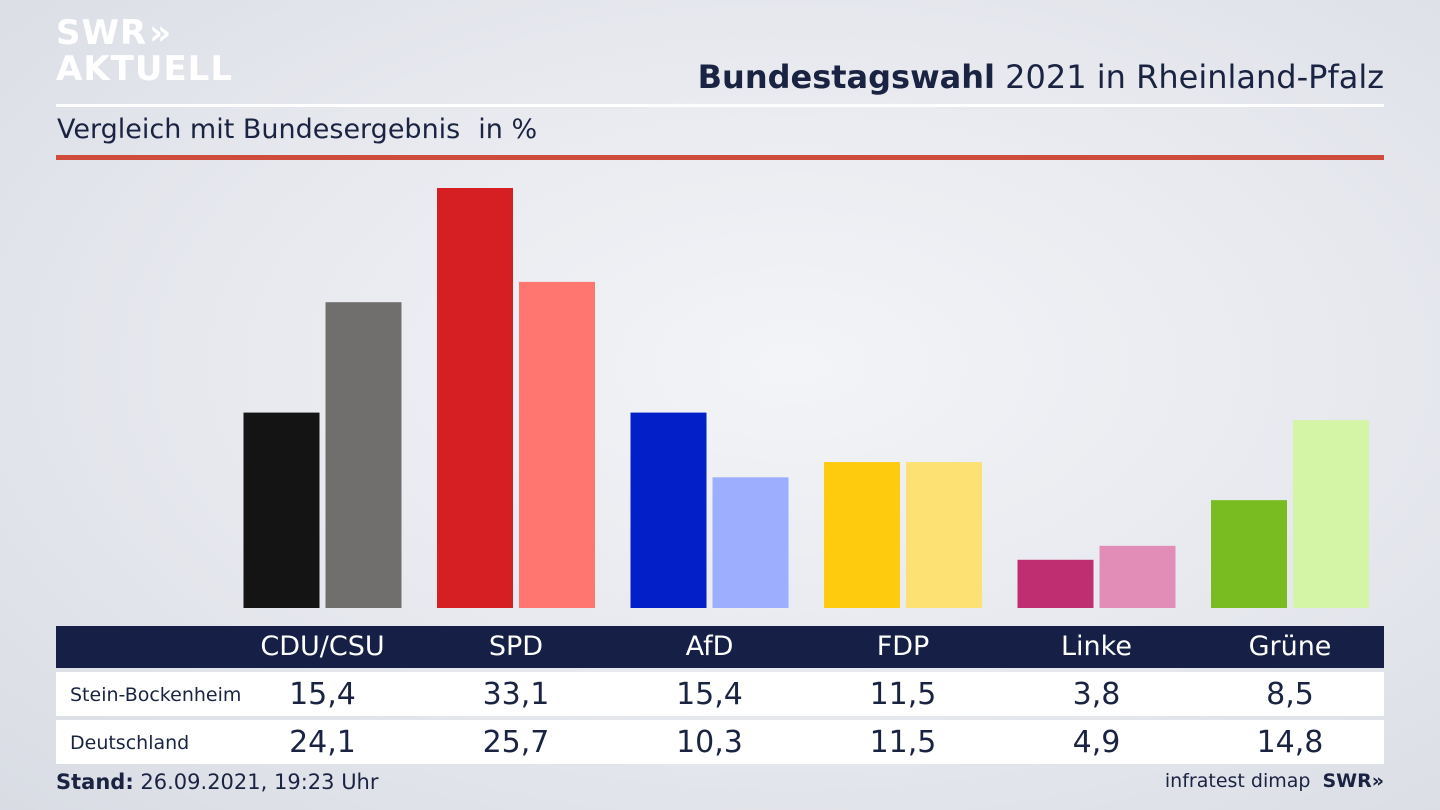  Describe the element at coordinates (156, 695) in the screenshot. I see `row-label-local: Stein-Bockenheim` at that location.